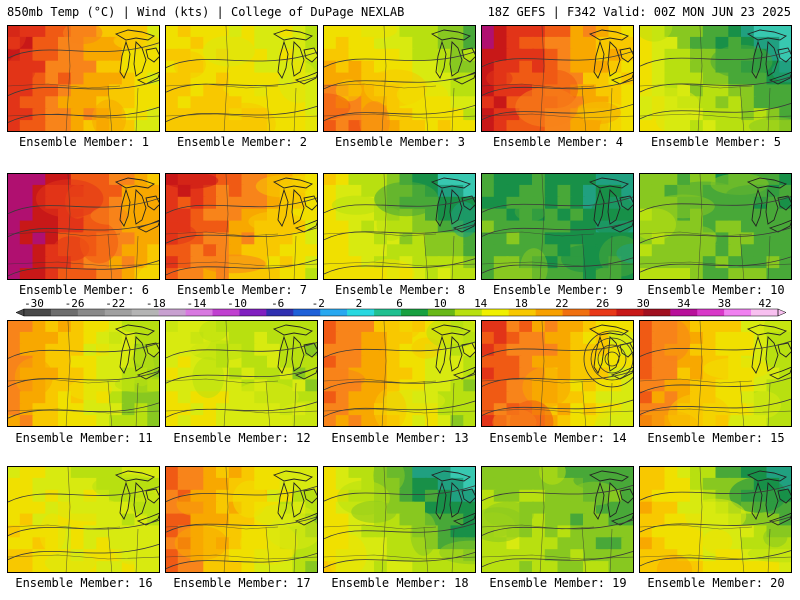 This screenshot has width=800, height=600. Describe the element at coordinates (75, 303) in the screenshot. I see `colorbar-tick-label: -26` at that location.